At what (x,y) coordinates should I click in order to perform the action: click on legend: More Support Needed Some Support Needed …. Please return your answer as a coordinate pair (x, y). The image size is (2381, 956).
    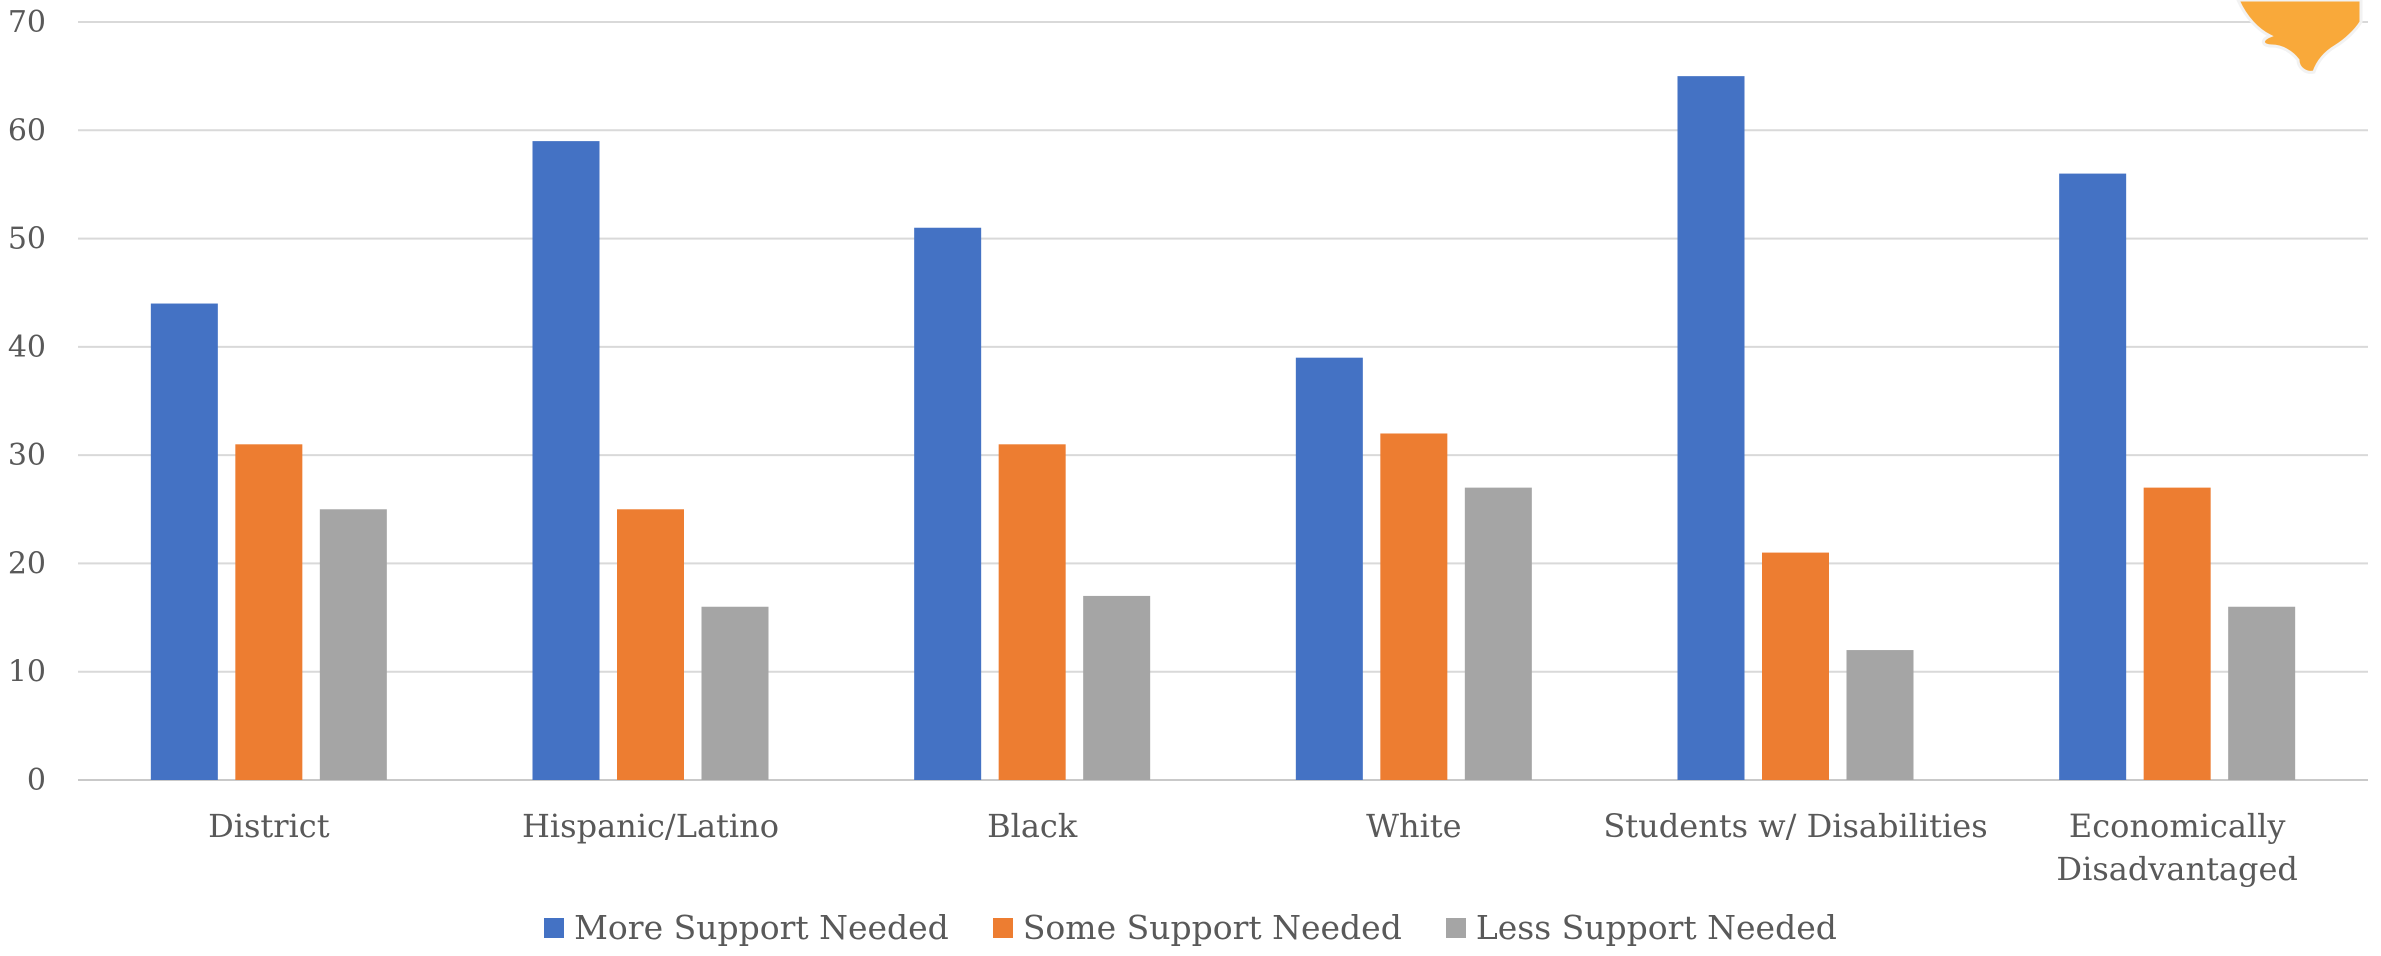
    Looking at the image, I should click on (1190, 927).